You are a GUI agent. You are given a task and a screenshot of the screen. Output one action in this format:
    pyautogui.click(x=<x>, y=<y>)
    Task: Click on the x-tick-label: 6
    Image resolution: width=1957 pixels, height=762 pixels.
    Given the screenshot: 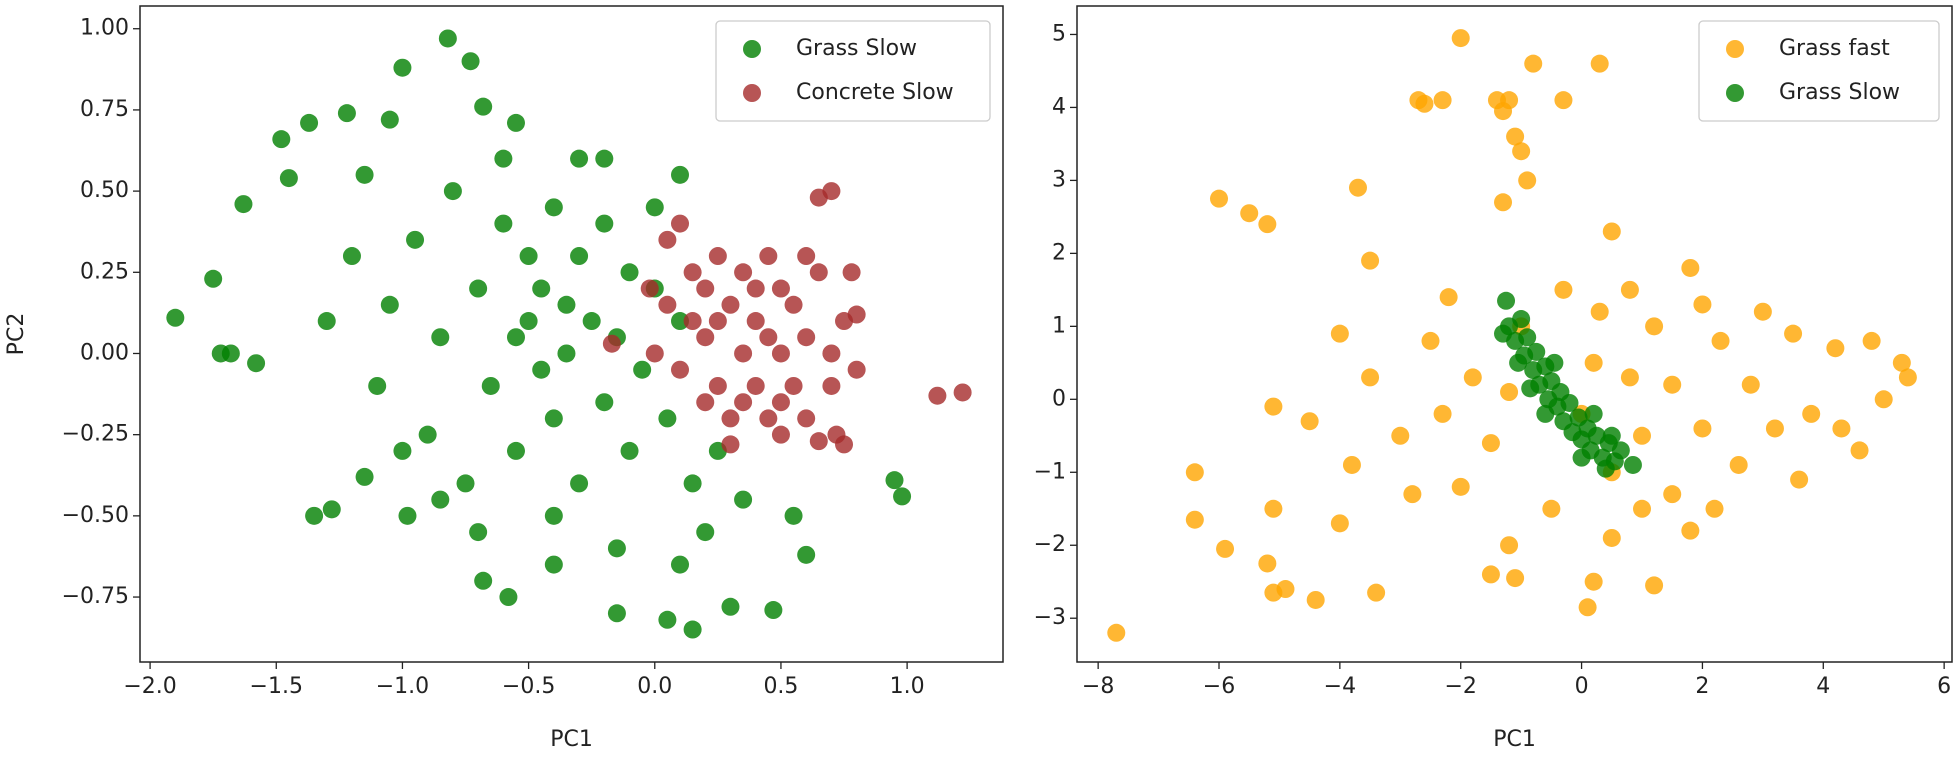 What is the action you would take?
    pyautogui.click(x=1944, y=686)
    